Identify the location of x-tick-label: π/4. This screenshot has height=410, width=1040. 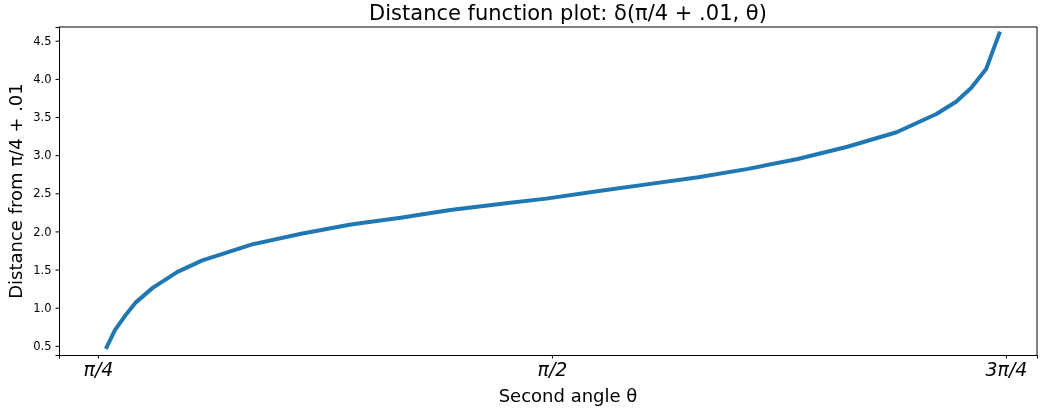
(98, 368).